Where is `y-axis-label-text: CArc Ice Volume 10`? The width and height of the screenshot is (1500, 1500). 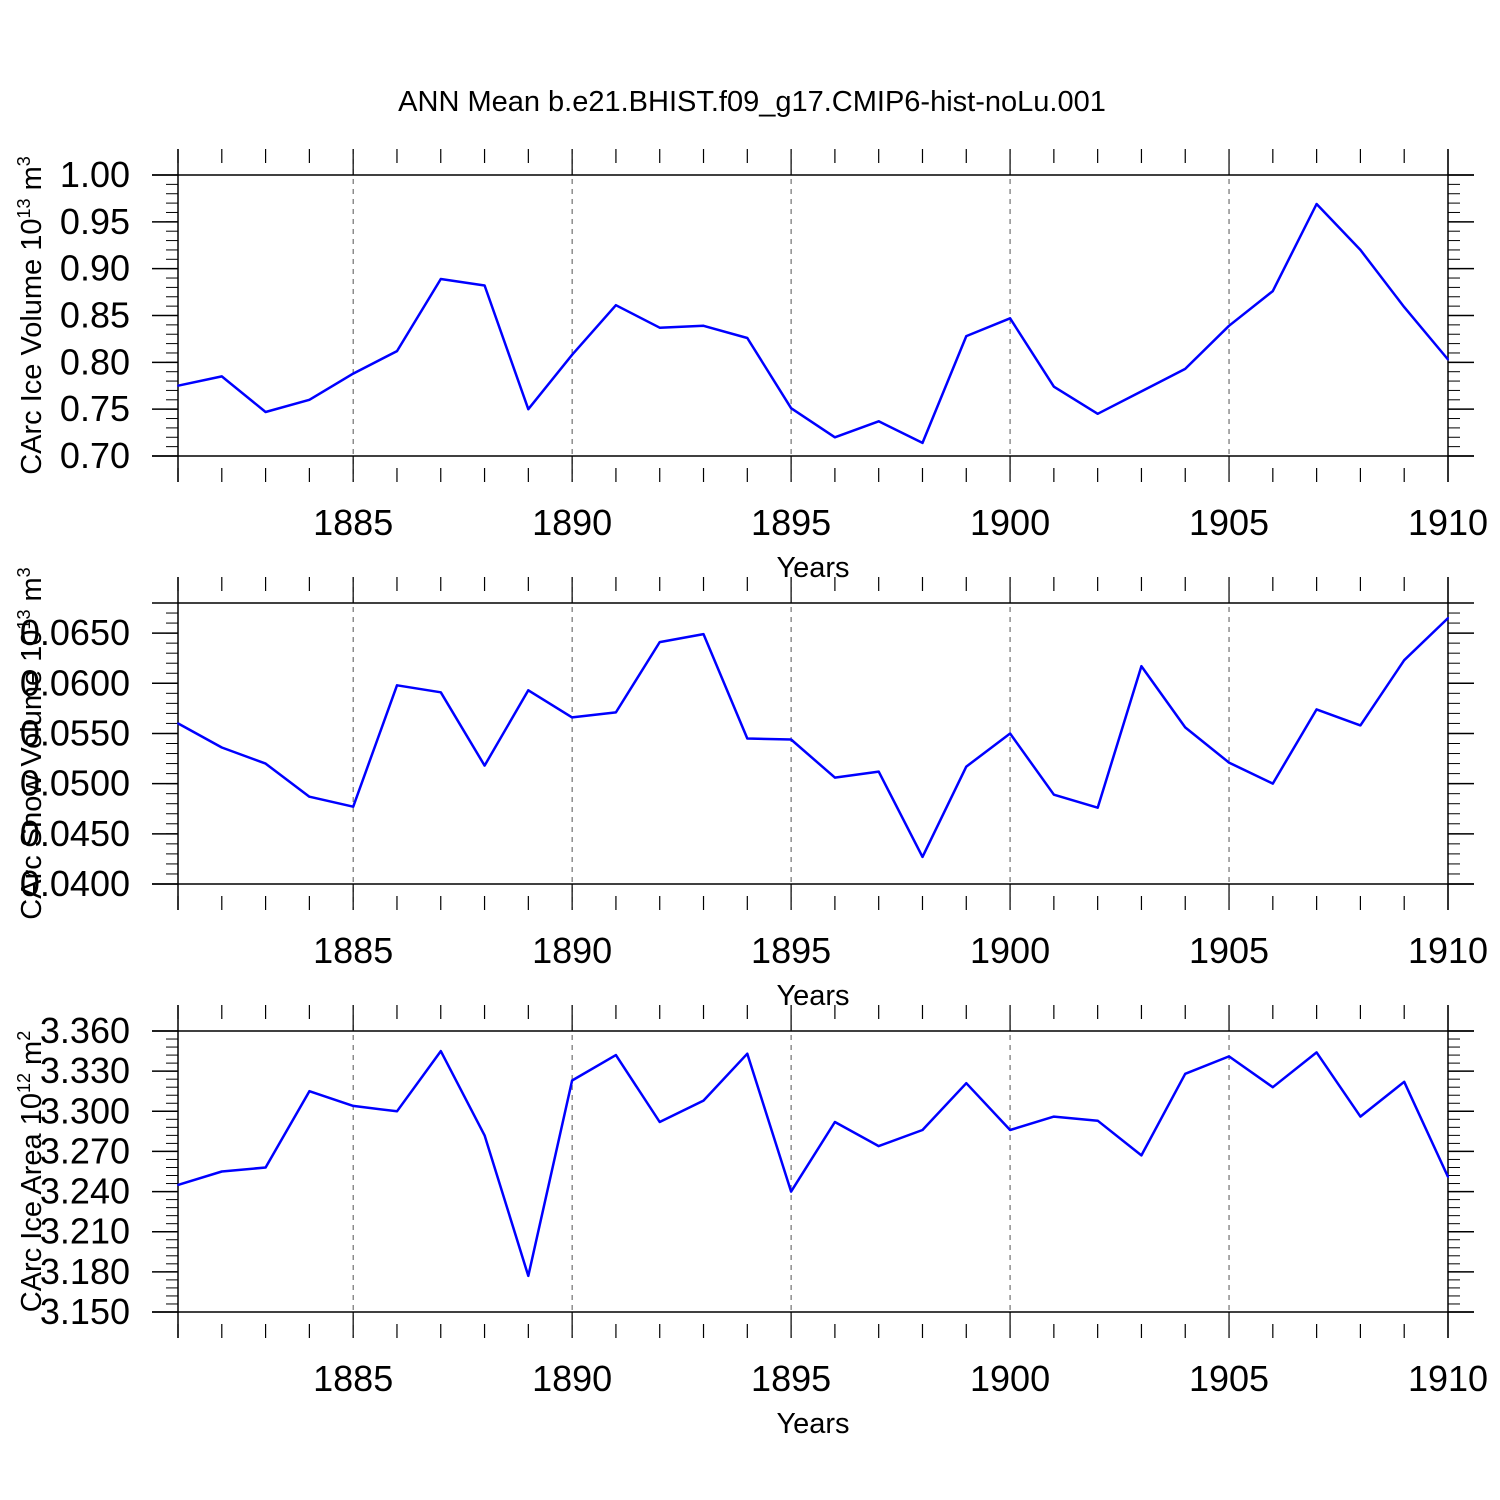
y-axis-label-text: CArc Ice Volume 10 is located at coordinates (32, 346).